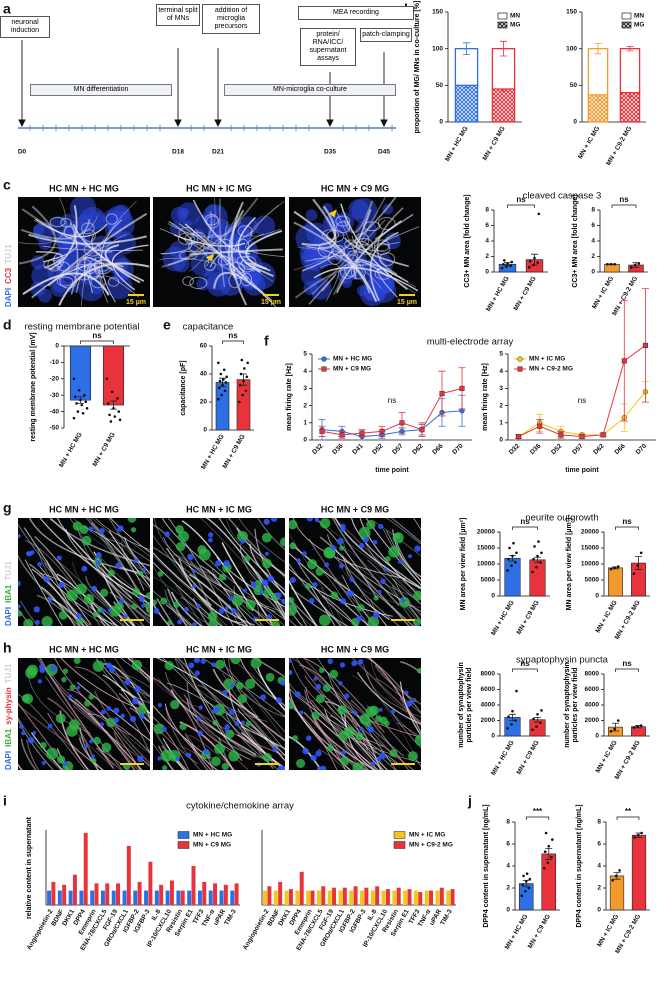 The image size is (662, 998). I want to click on y-axis-label: proportion of MG/ MNs in co-culture [%], so click(417, 67).